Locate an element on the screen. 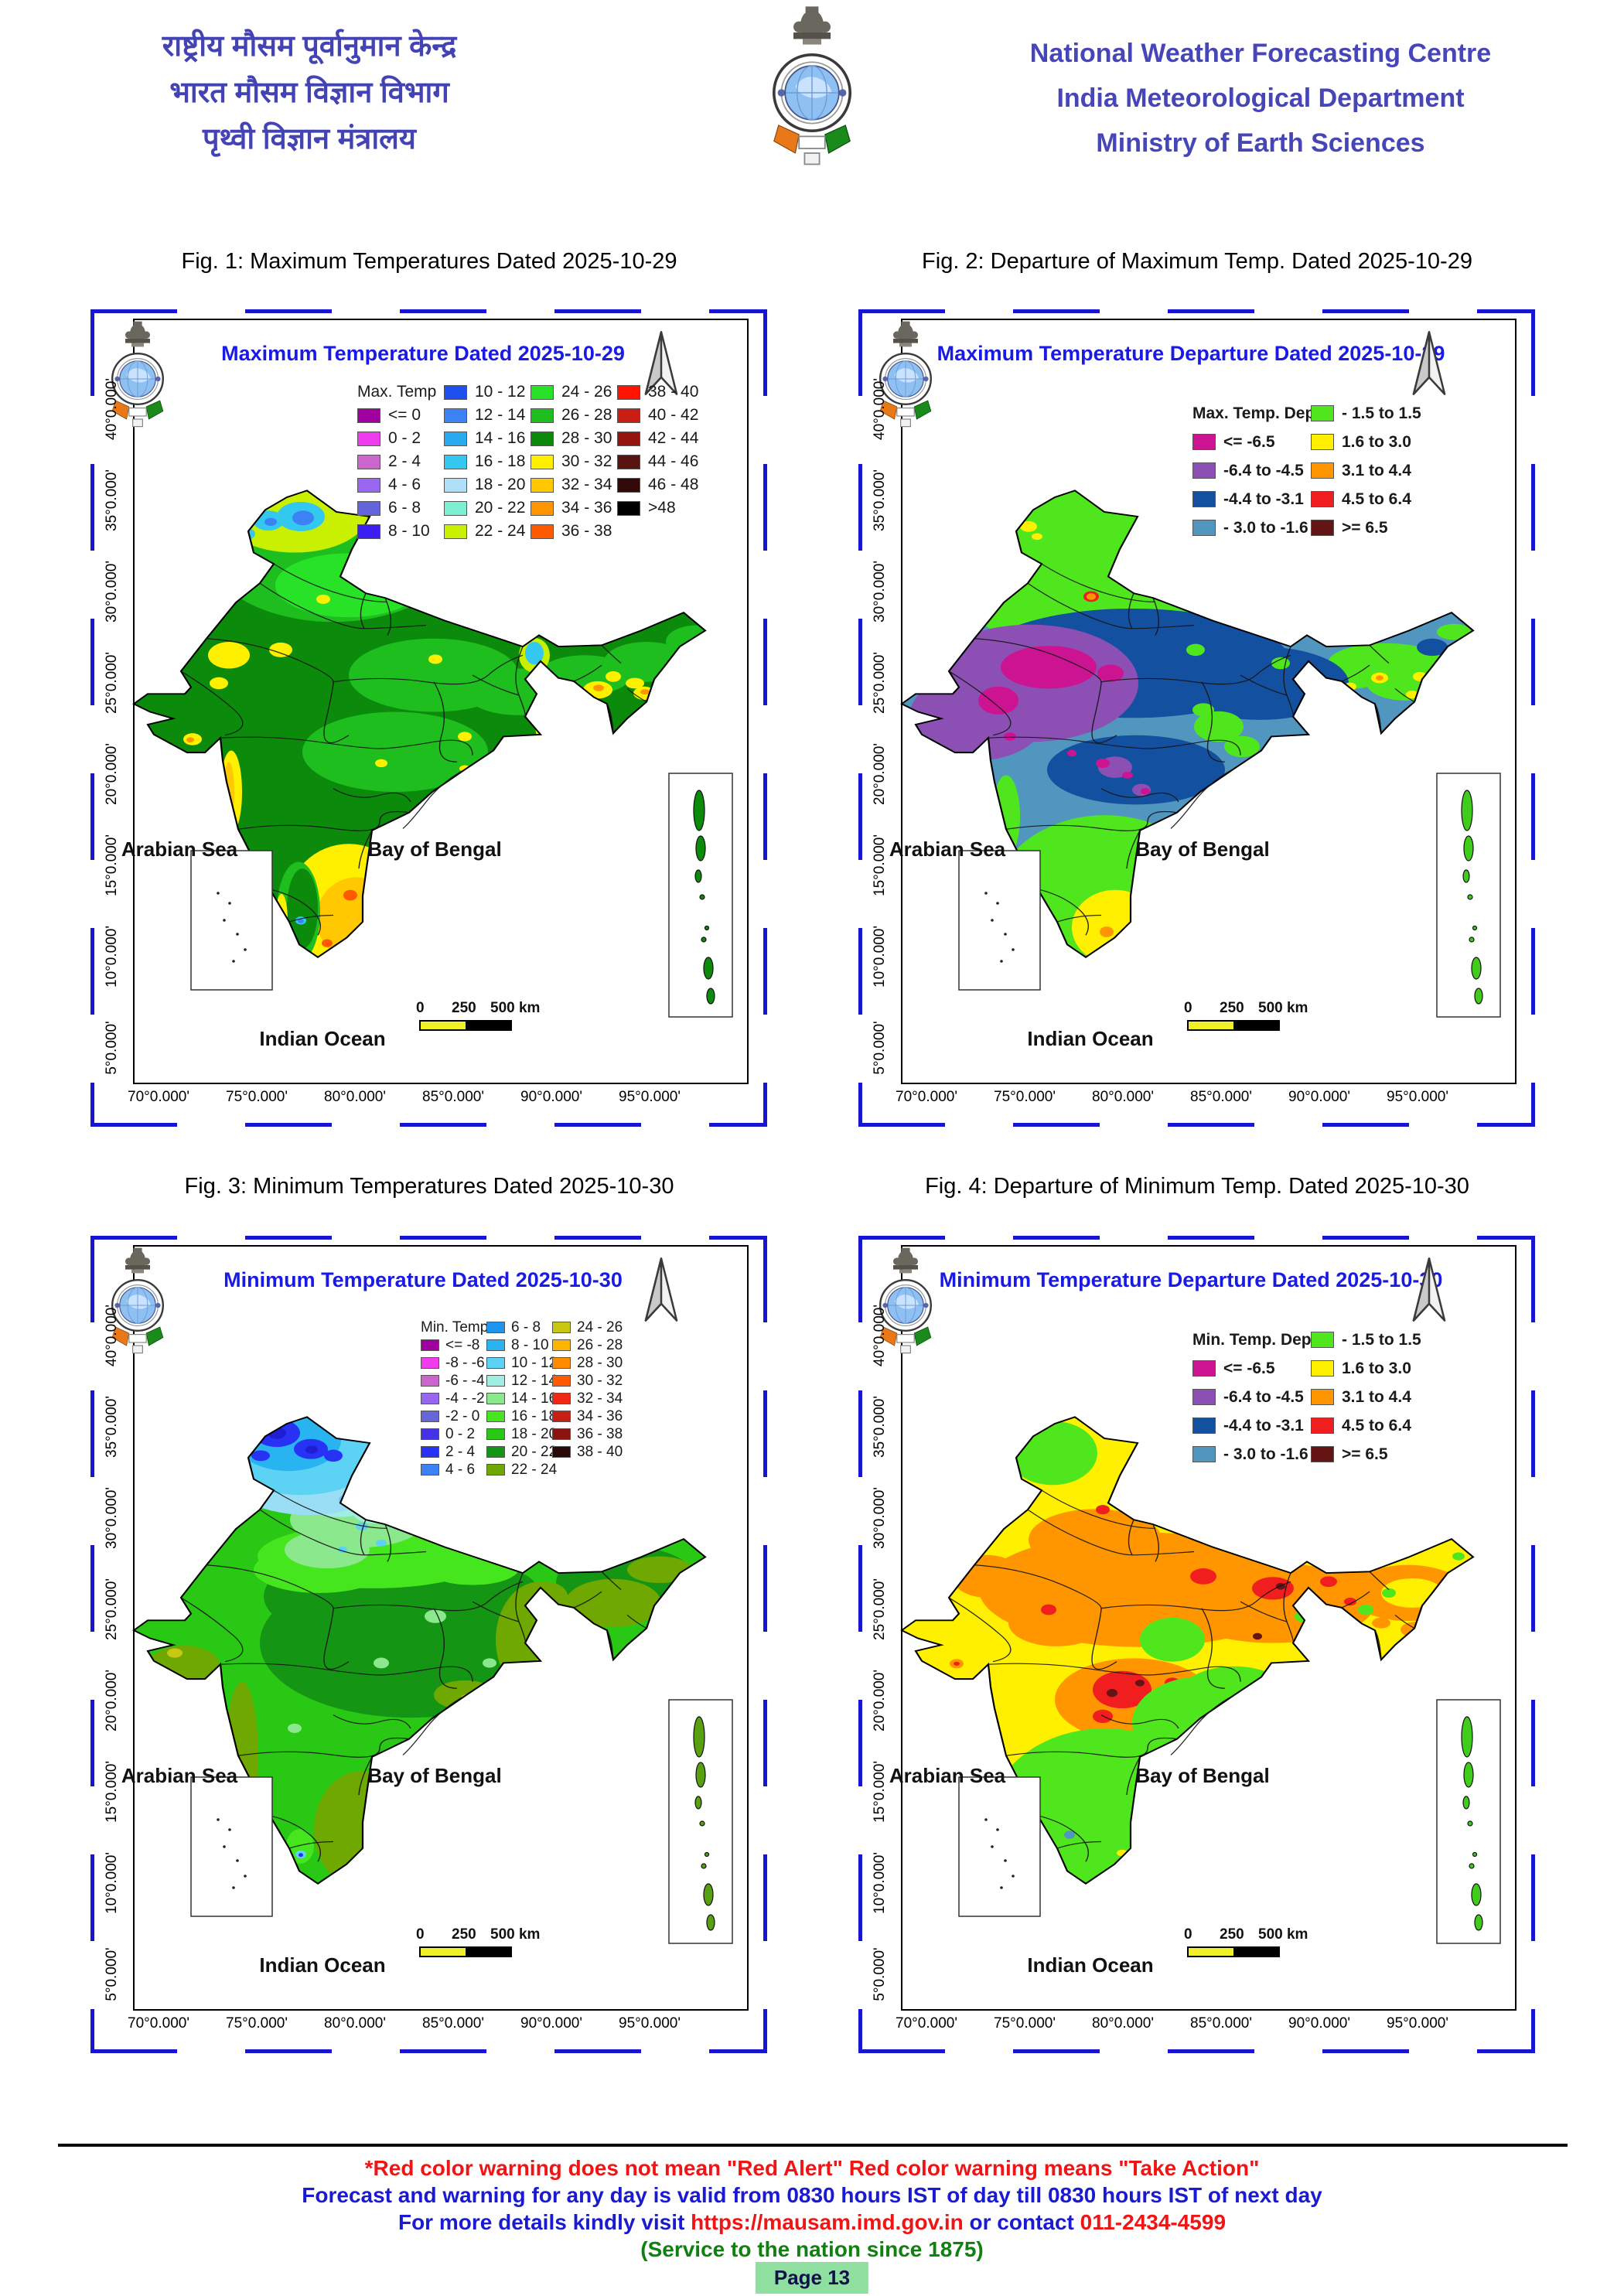 This screenshot has width=1624, height=2296. scale-bar: 0 250 500 km is located at coordinates (1246, 1017).